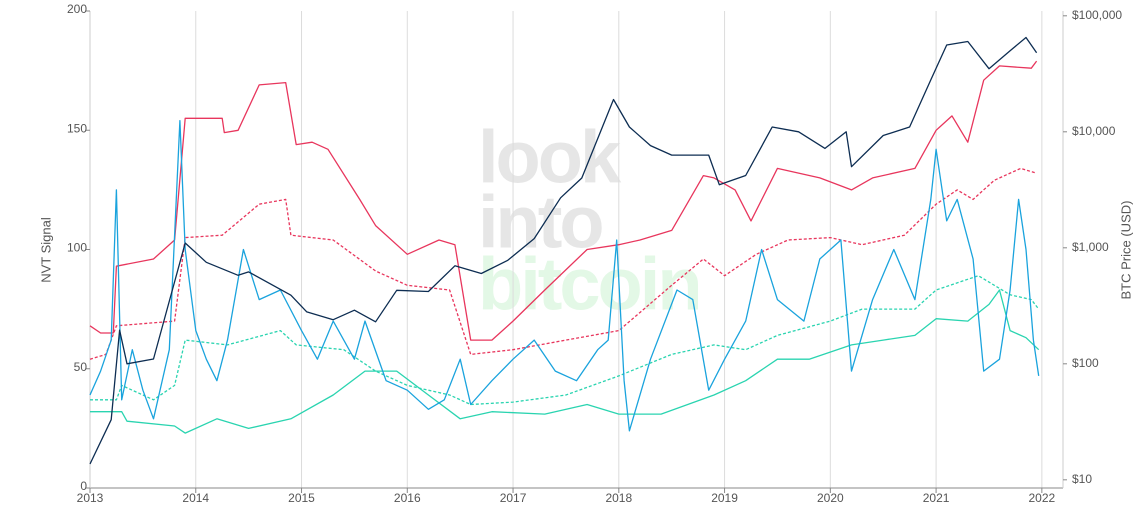  What do you see at coordinates (83, 486) in the screenshot?
I see `y-tick-label: 0` at bounding box center [83, 486].